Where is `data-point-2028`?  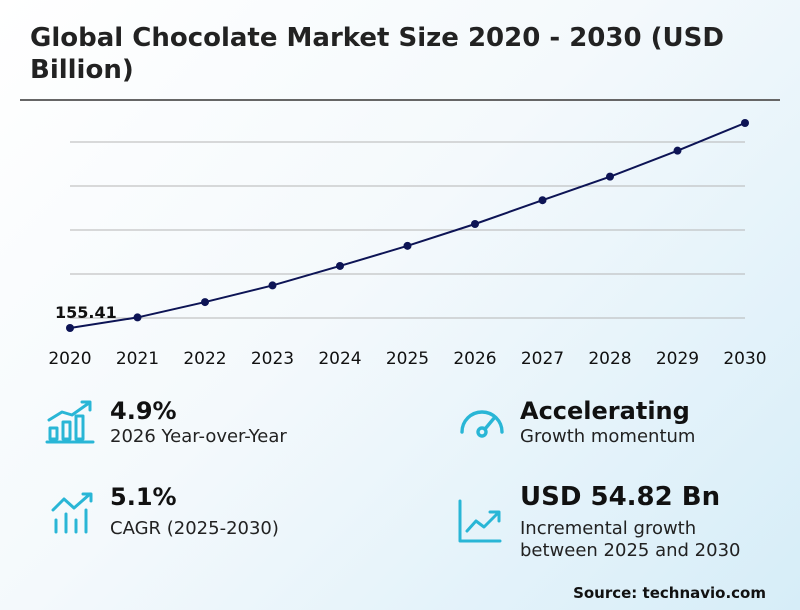 data-point-2028 is located at coordinates (610, 176).